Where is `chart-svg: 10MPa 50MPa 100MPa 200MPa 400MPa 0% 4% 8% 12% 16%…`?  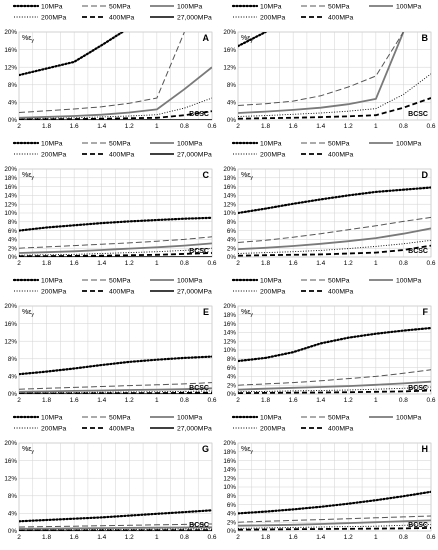 chart-svg: 10MPa 50MPa 100MPa 200MPa 400MPa 0% 4% 8% 12% 16%… is located at coordinates (329, 66).